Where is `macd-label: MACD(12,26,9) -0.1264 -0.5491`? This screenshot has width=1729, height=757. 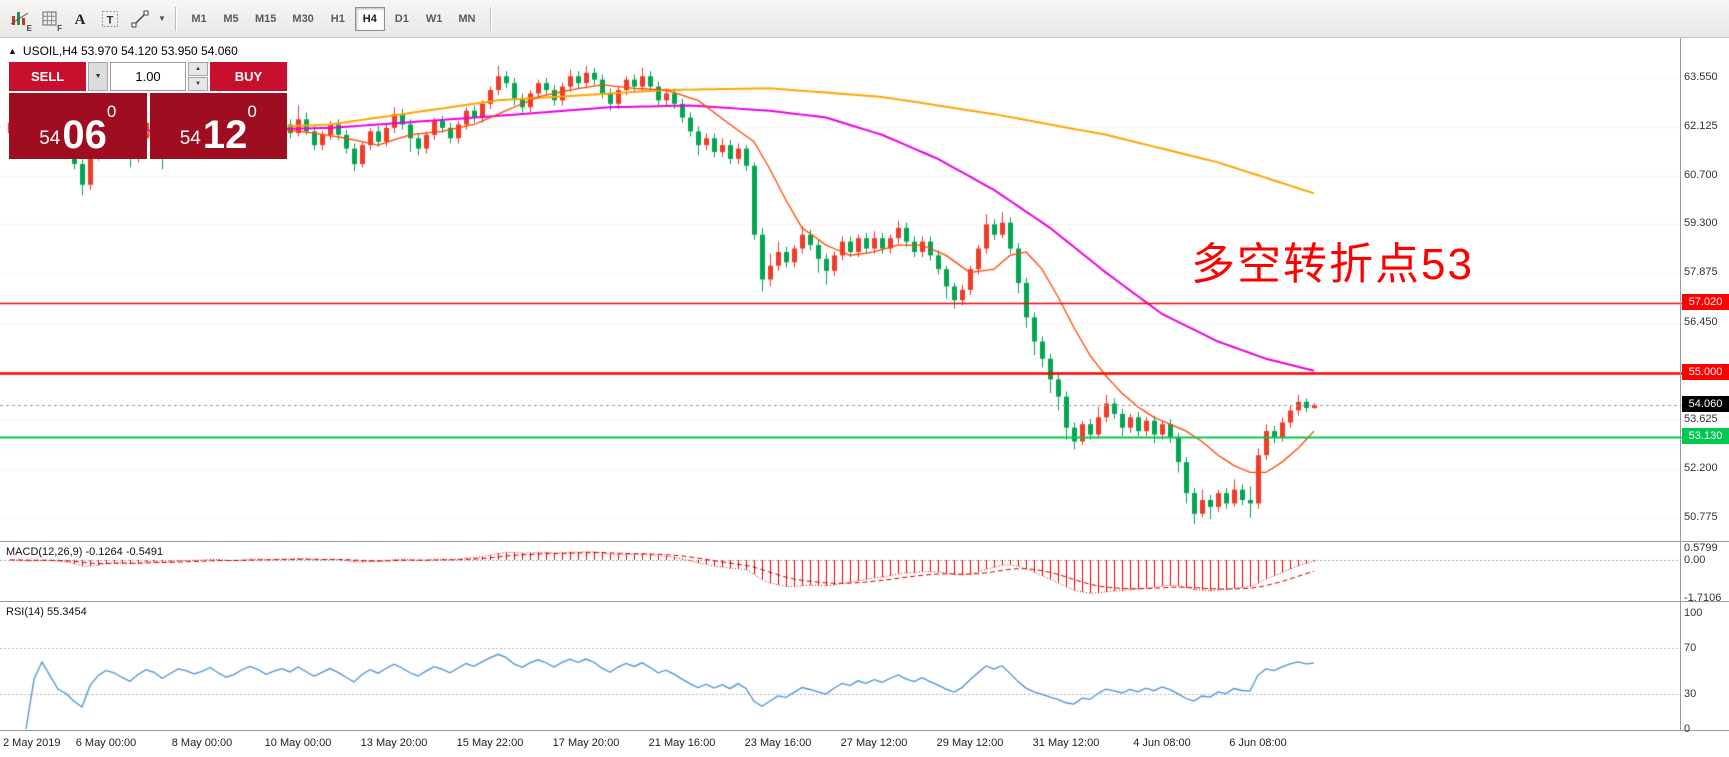 macd-label: MACD(12,26,9) -0.1264 -0.5491 is located at coordinates (85, 552).